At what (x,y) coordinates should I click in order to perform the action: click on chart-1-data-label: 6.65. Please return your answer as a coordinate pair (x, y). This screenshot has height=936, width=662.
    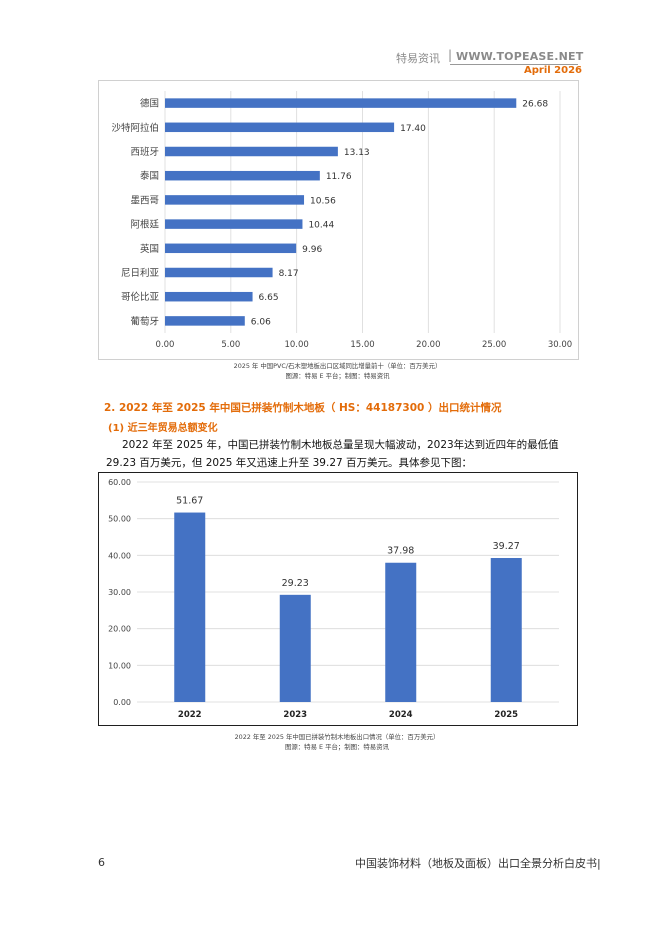
    Looking at the image, I should click on (269, 298).